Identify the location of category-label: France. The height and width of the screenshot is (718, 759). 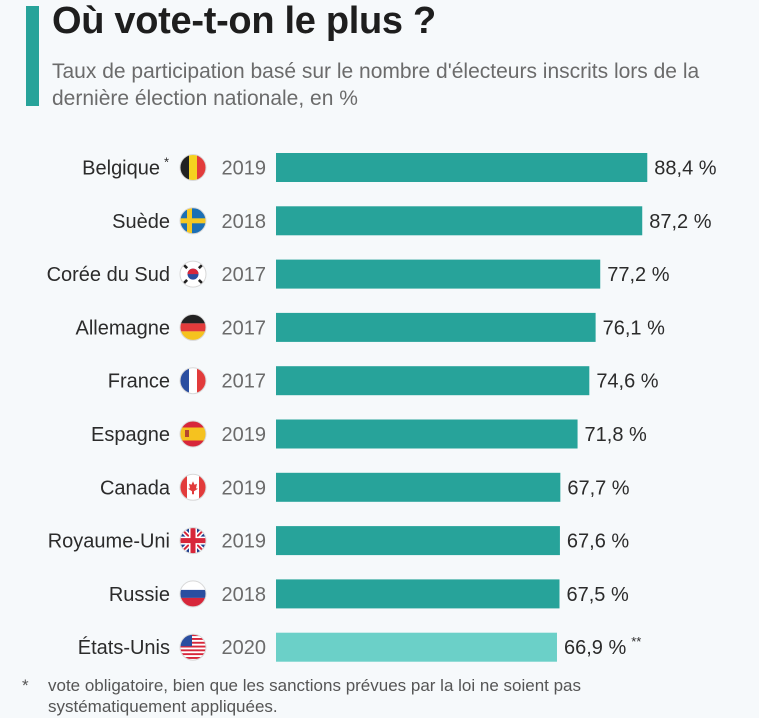
(139, 382).